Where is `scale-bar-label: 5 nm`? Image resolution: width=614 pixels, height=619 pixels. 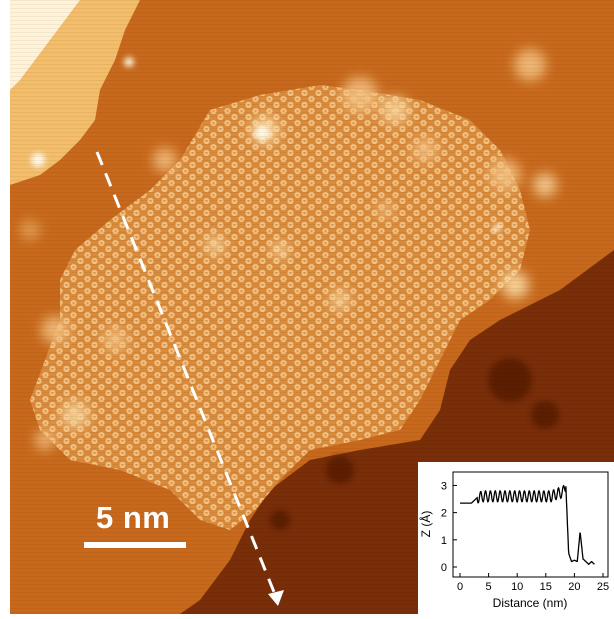
scale-bar-label: 5 nm is located at coordinates (133, 517).